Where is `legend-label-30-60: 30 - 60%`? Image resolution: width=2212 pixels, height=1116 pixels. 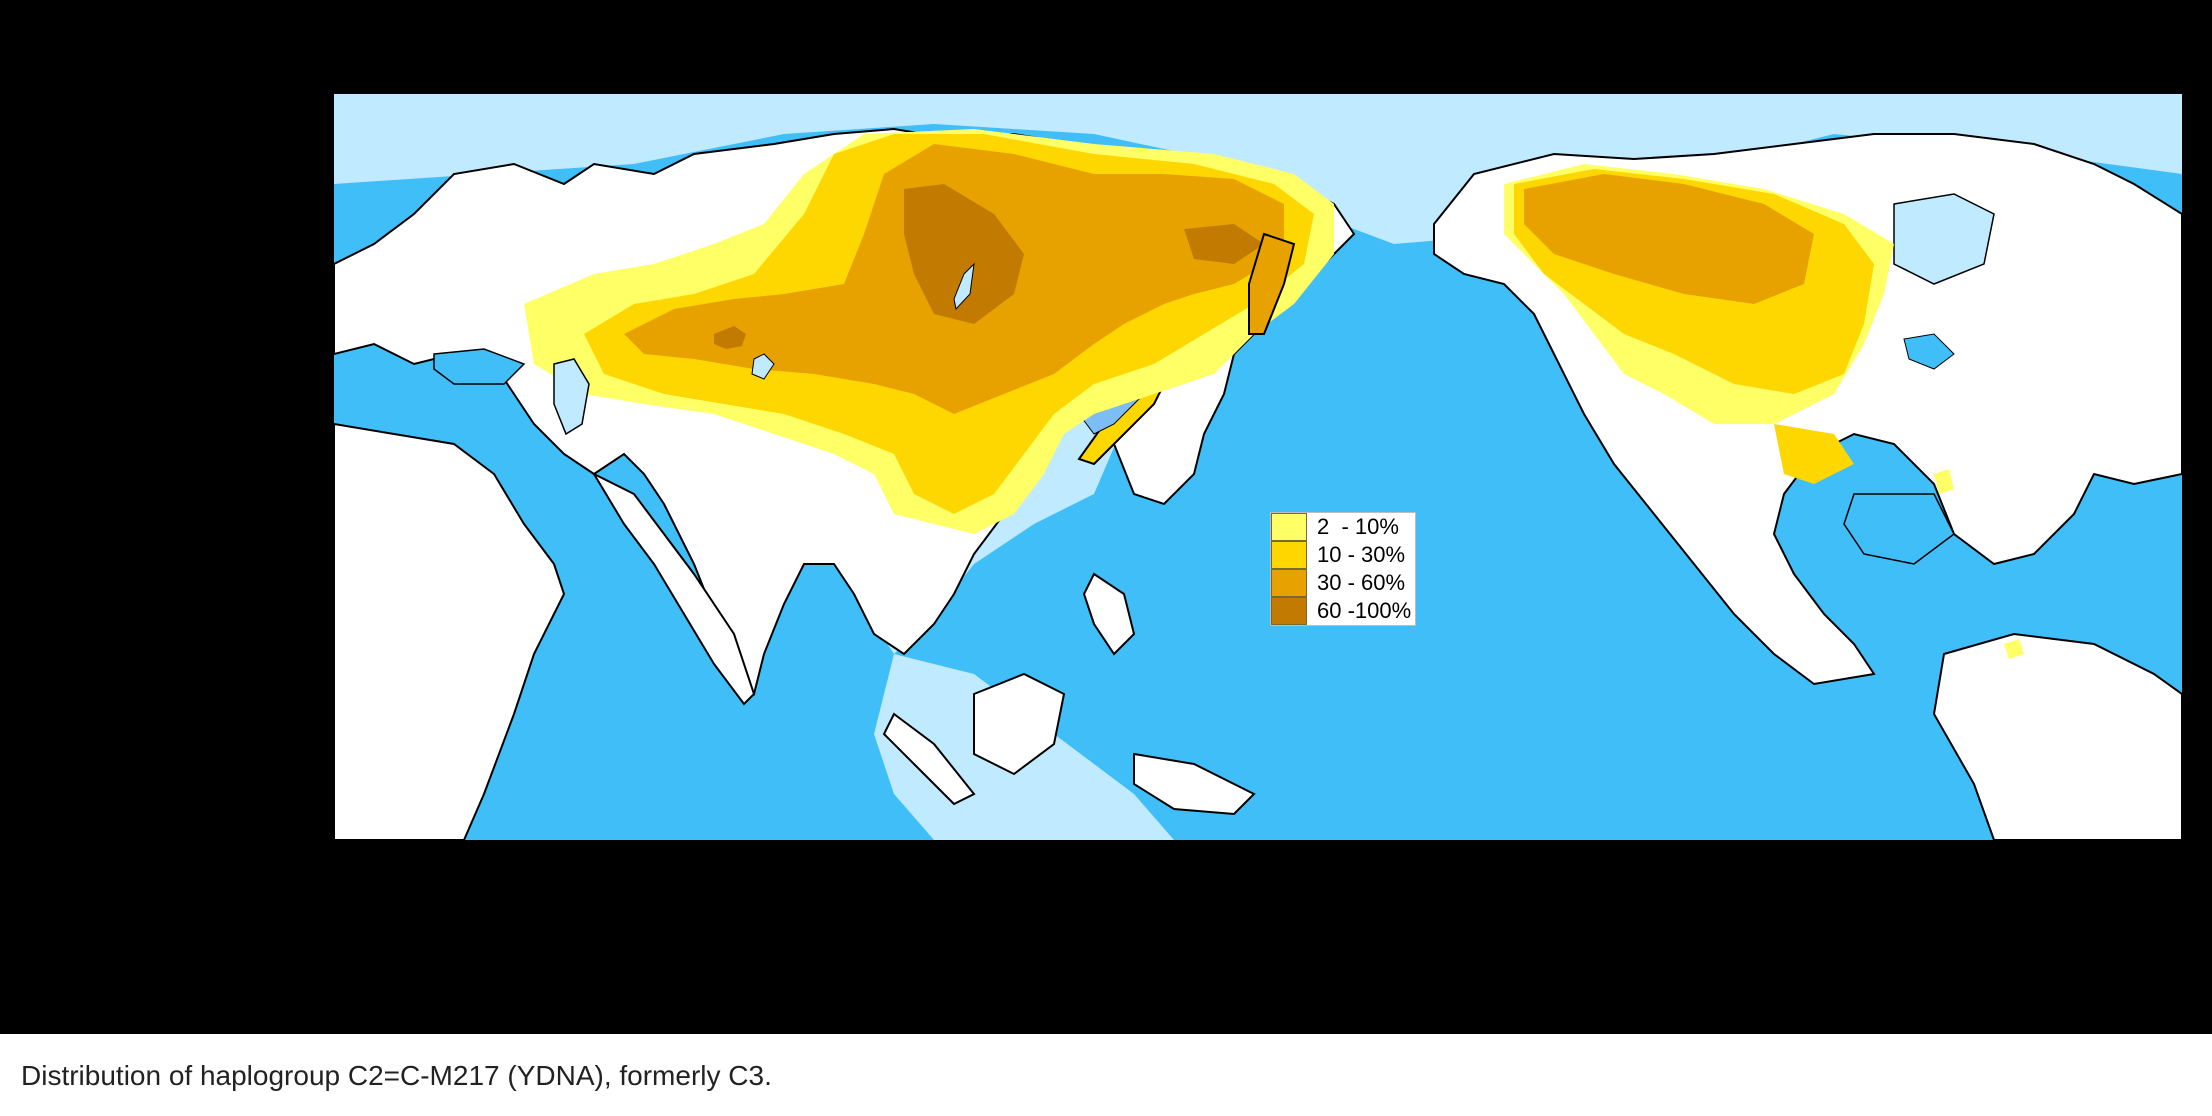
legend-label-30-60: 30 - 60% is located at coordinates (1361, 582).